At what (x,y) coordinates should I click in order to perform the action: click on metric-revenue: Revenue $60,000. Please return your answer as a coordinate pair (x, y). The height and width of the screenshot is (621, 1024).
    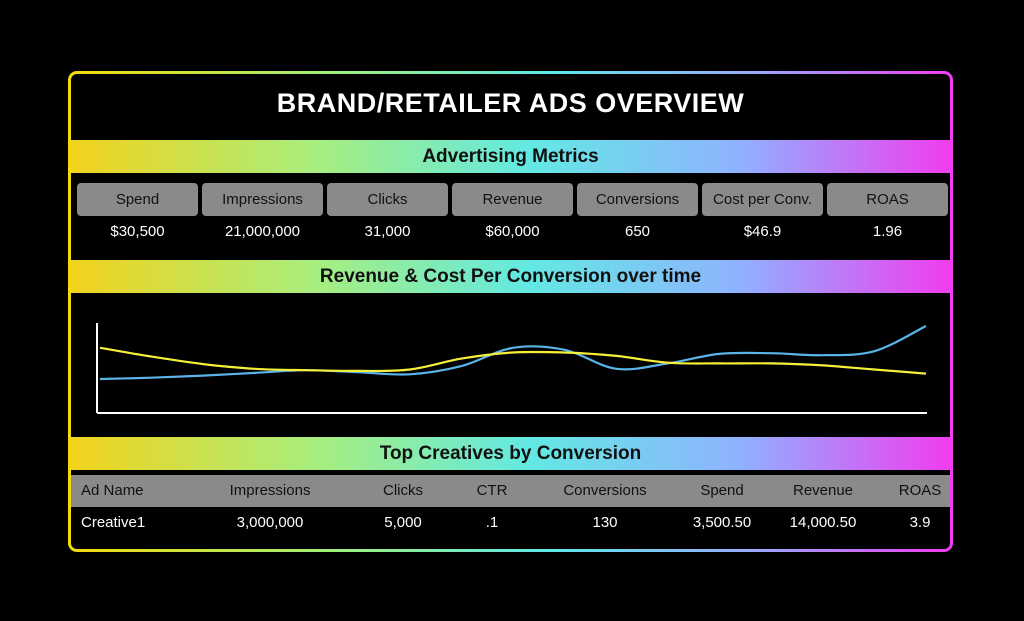
    Looking at the image, I should click on (512, 211).